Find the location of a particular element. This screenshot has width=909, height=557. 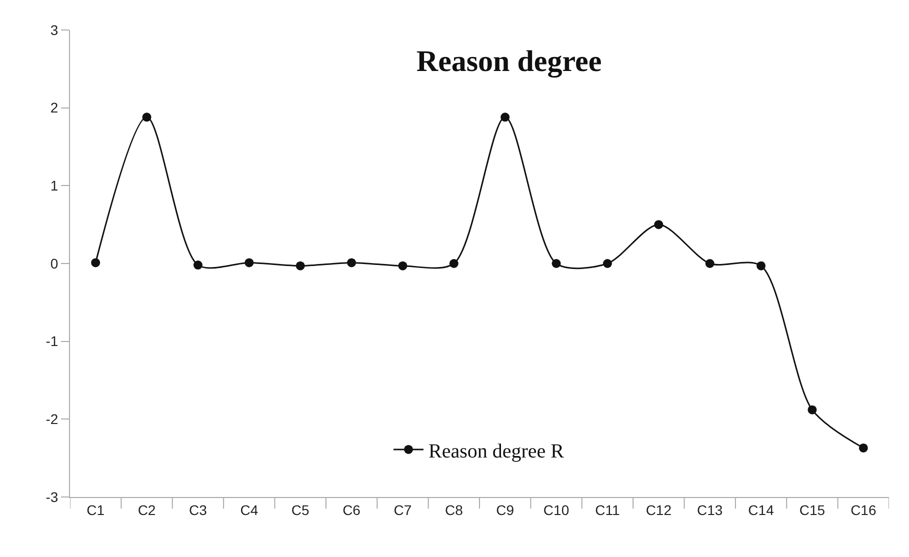

legend-label: Reason degree R is located at coordinates (496, 451).